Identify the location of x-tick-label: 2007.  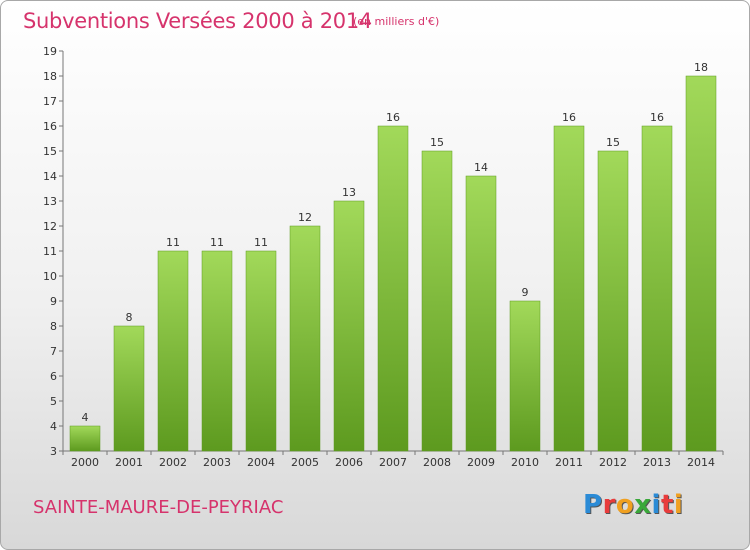
(393, 462).